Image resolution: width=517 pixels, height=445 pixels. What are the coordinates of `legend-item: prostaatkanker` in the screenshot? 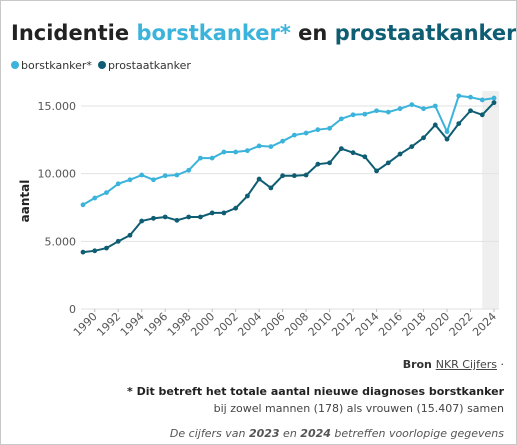 It's located at (144, 65).